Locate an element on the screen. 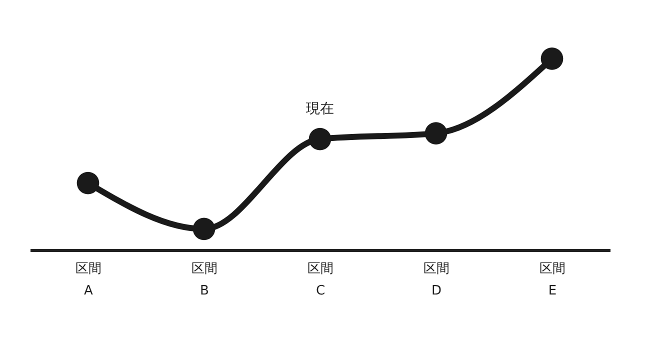  x-tick-label: 区間 B is located at coordinates (205, 280).